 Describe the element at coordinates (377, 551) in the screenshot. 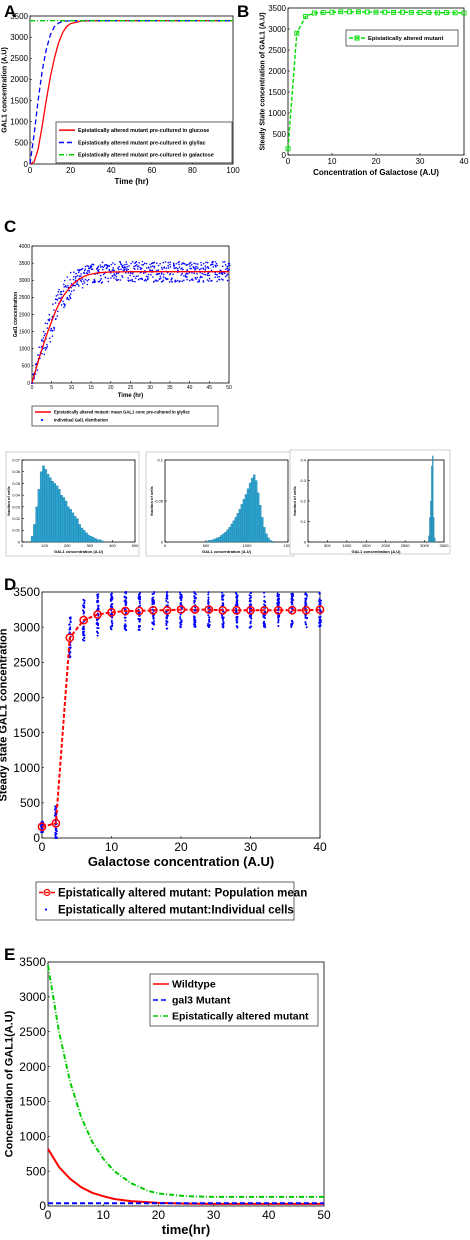

I see `x-axis-label: GAL1 concentration (A.U)` at that location.